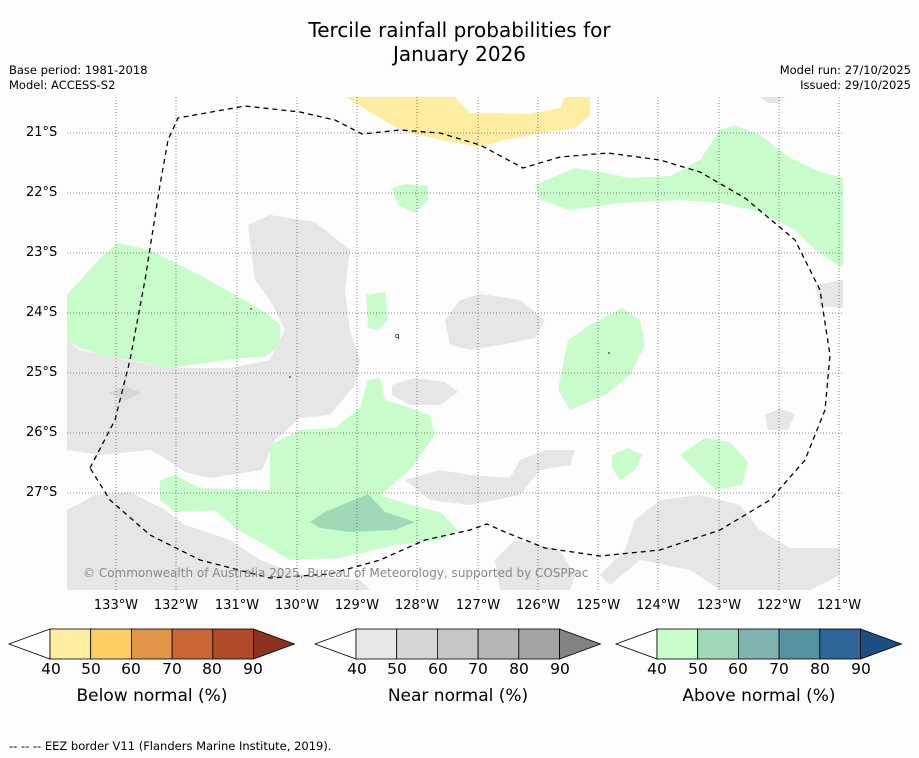  What do you see at coordinates (720, 542) in the screenshot?
I see `near-normal-region-southeast` at bounding box center [720, 542].